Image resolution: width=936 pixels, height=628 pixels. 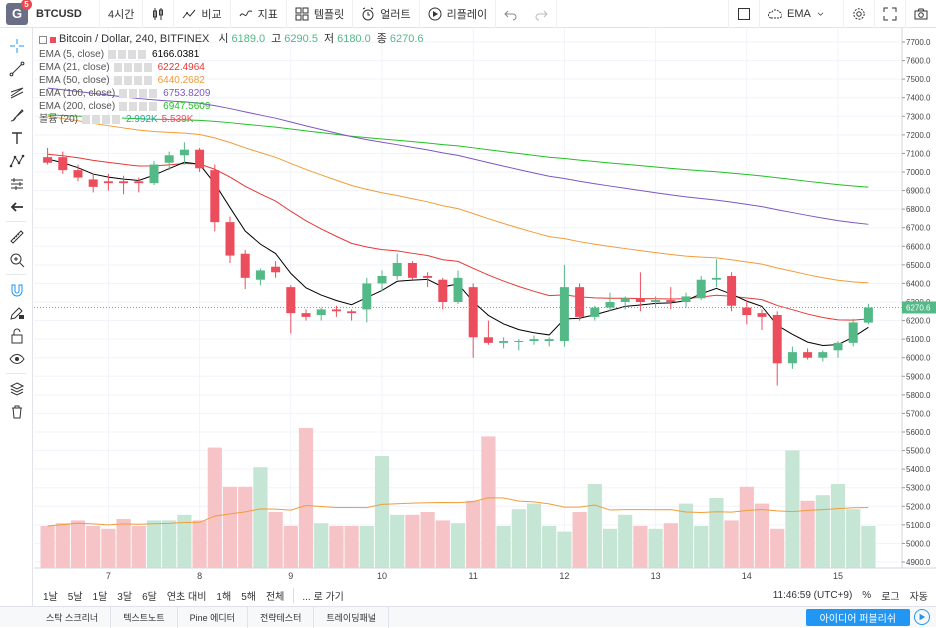 What do you see at coordinates (458, 14) in the screenshot?
I see `replay-button: 리플레이` at bounding box center [458, 14].